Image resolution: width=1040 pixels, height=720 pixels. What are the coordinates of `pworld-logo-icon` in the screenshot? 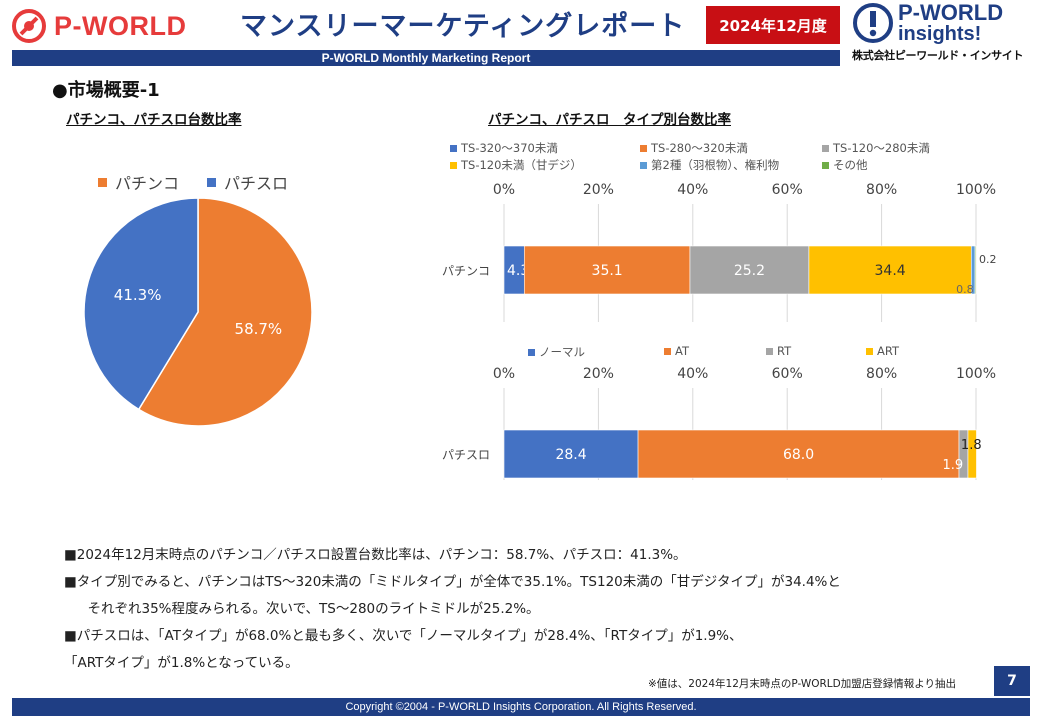 It's located at (29, 26).